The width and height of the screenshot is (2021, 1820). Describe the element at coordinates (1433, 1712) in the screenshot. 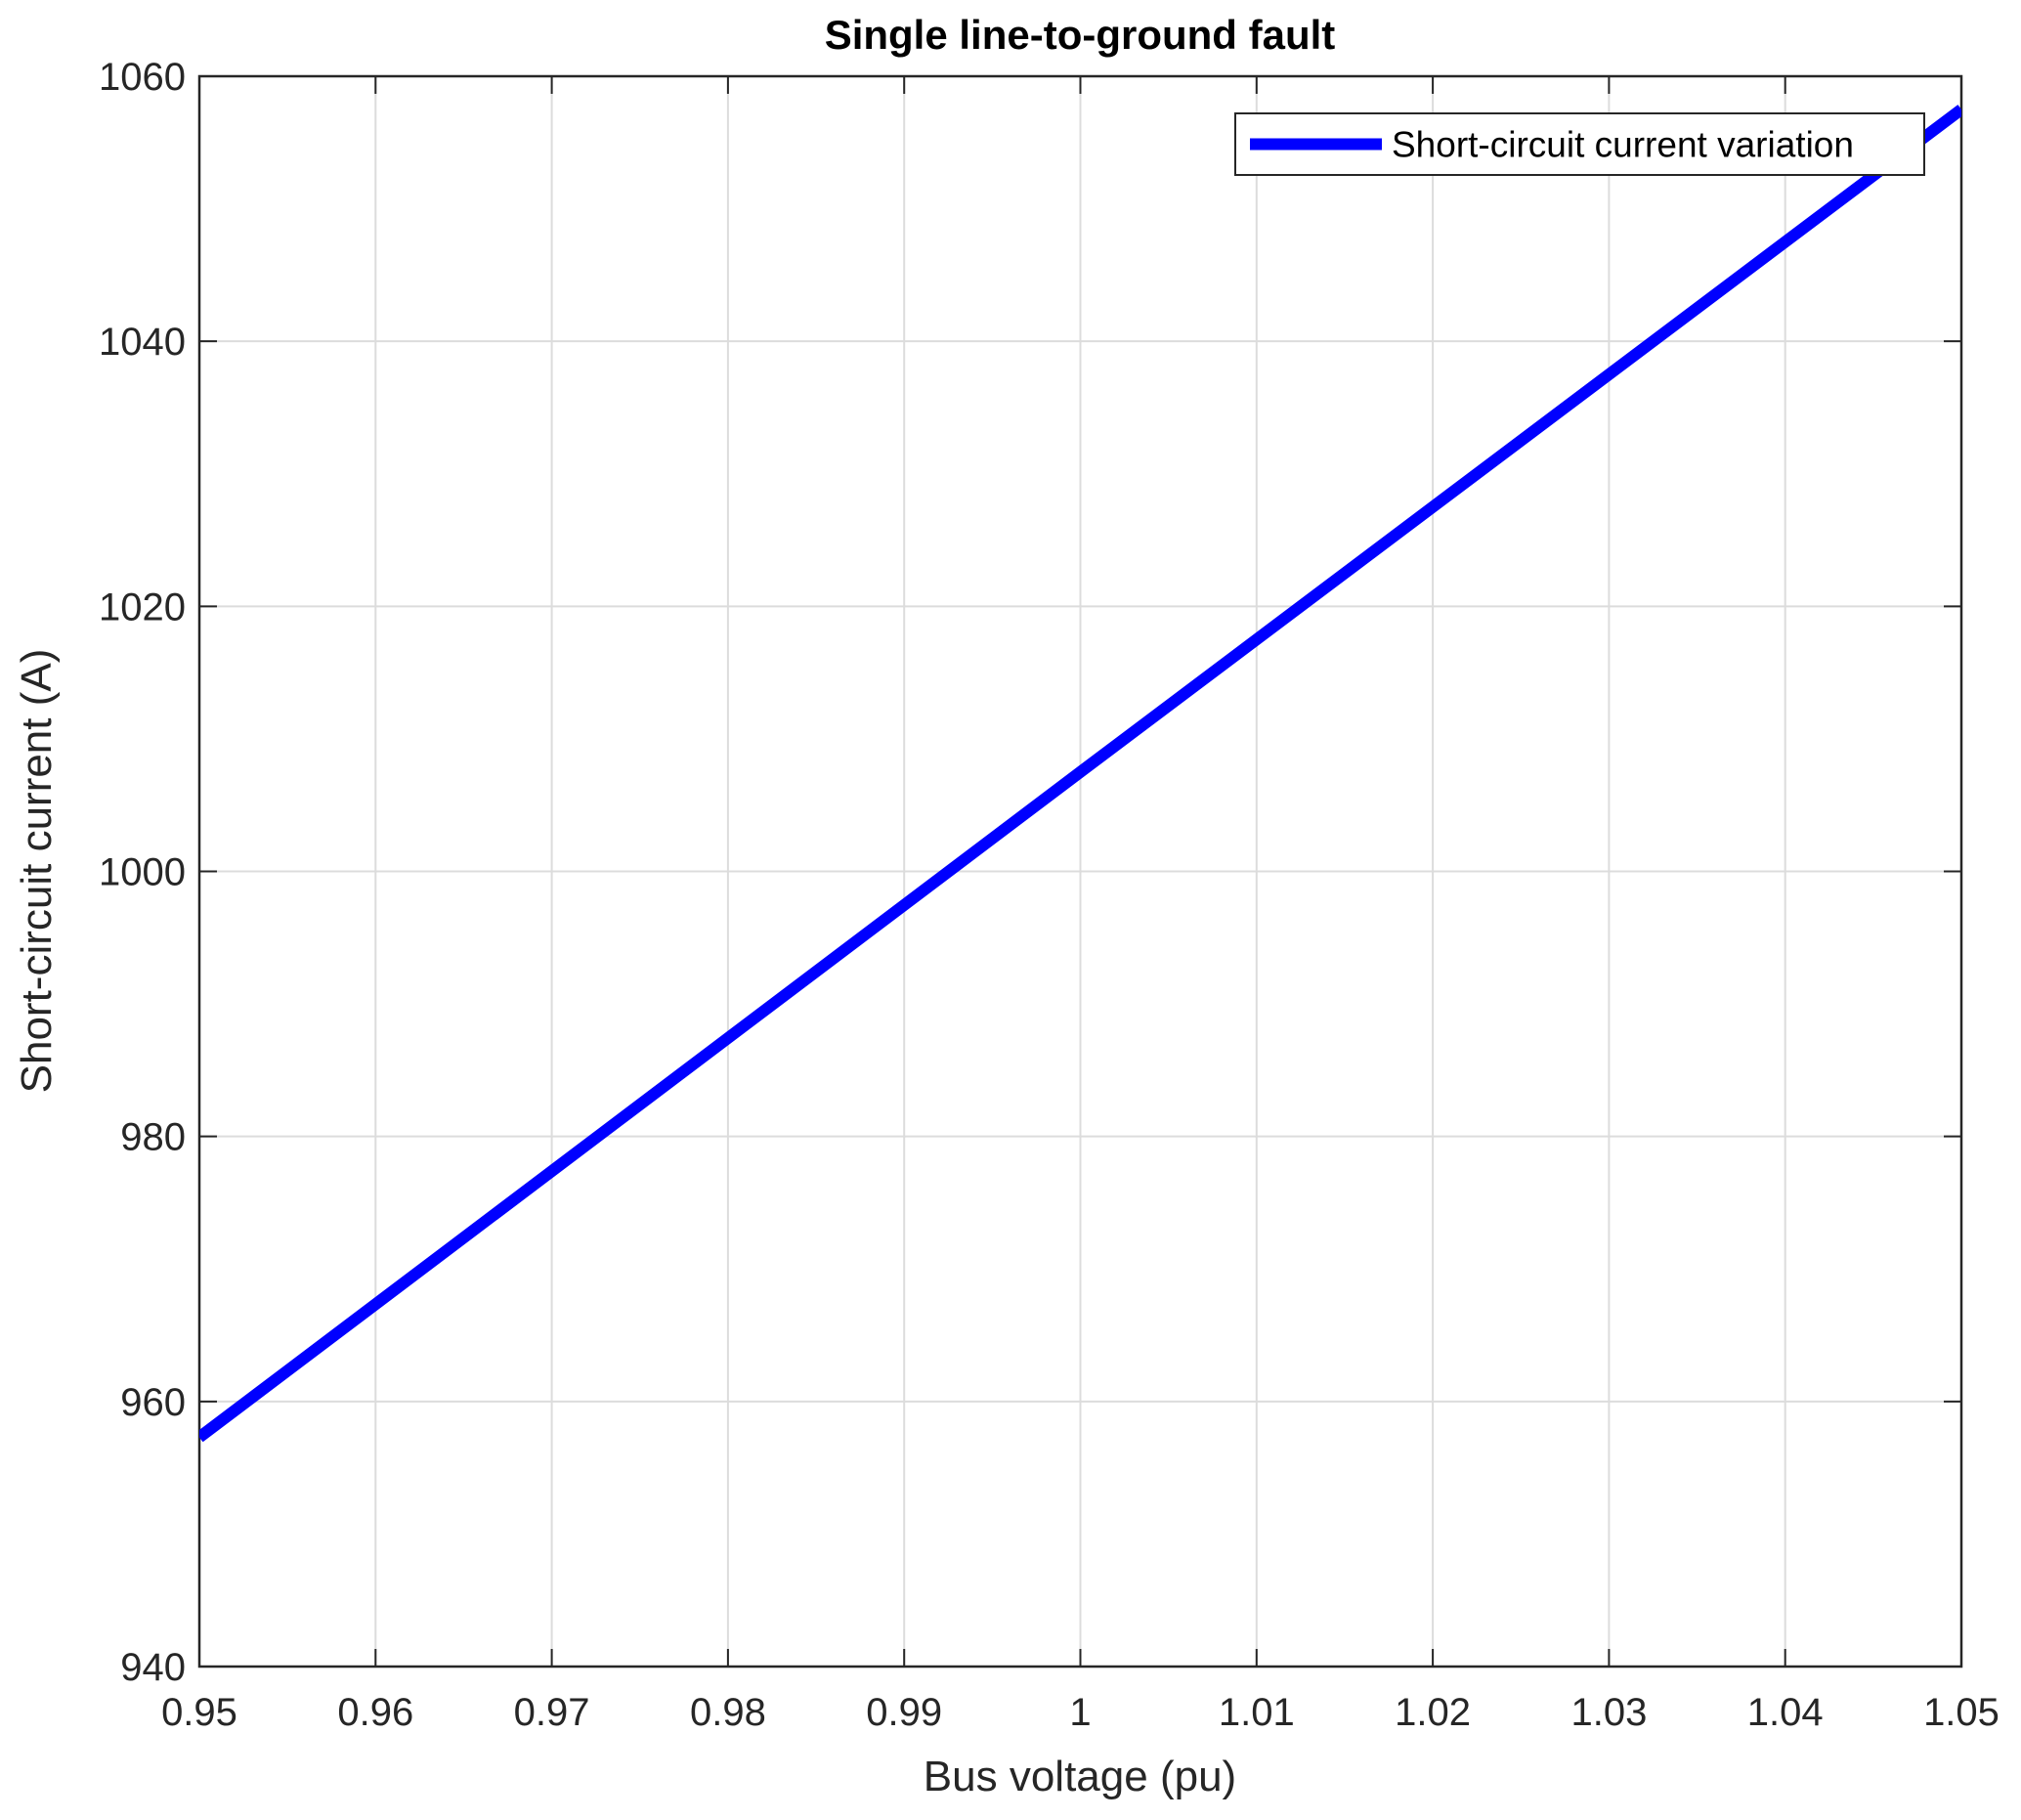

I see `x-tick-label: 1.02` at that location.